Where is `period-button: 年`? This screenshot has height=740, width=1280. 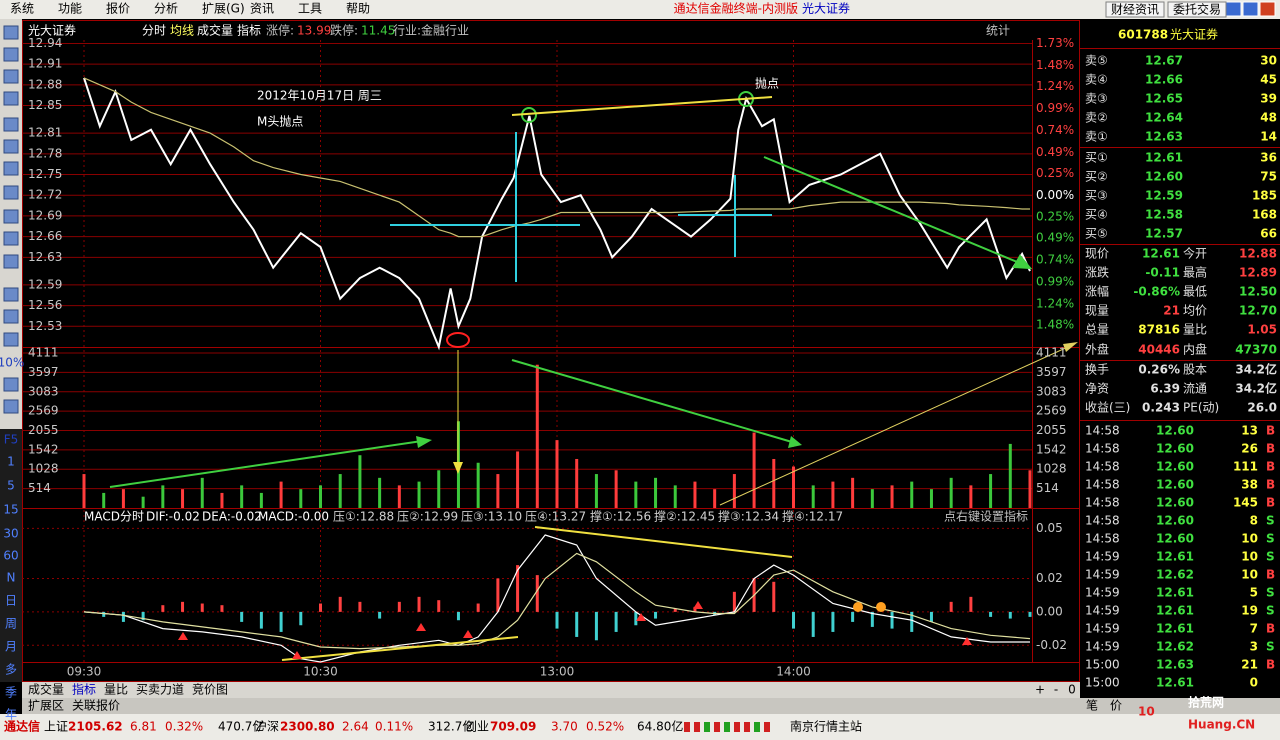
period-button: 年 is located at coordinates (11, 715).